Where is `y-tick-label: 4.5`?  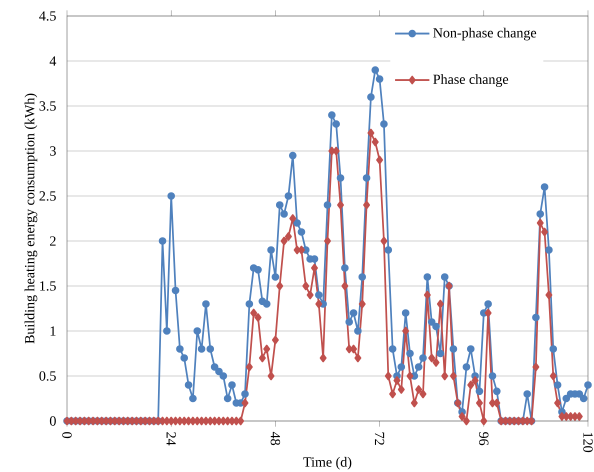
y-tick-label: 4.5 is located at coordinates (47, 16).